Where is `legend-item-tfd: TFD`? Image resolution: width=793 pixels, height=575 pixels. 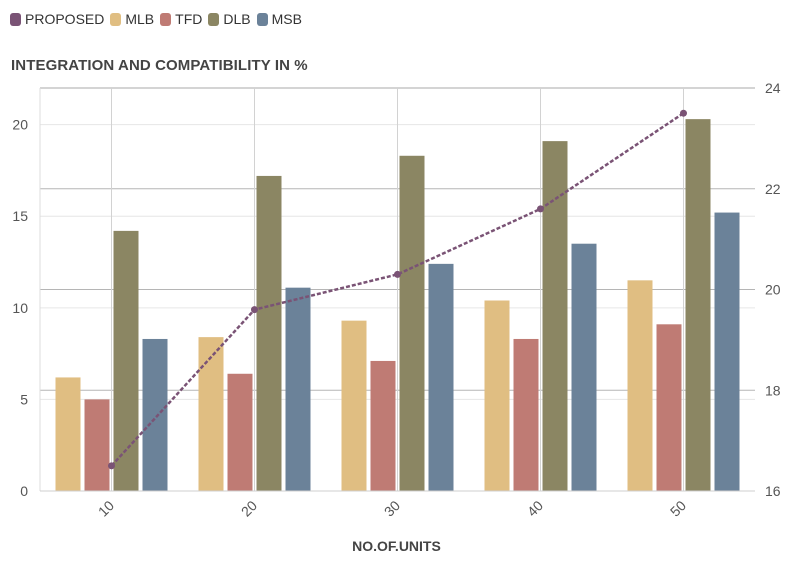
legend-item-tfd: TFD is located at coordinates (181, 19).